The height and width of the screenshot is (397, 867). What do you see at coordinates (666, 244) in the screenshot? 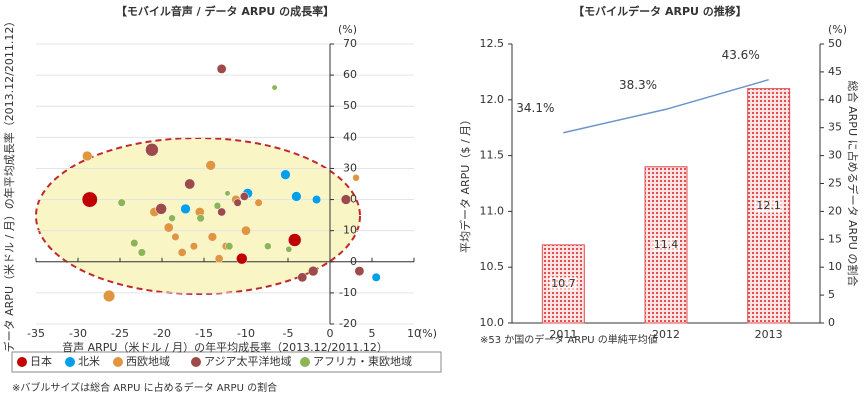
I see `bar-label: 11.4` at bounding box center [666, 244].